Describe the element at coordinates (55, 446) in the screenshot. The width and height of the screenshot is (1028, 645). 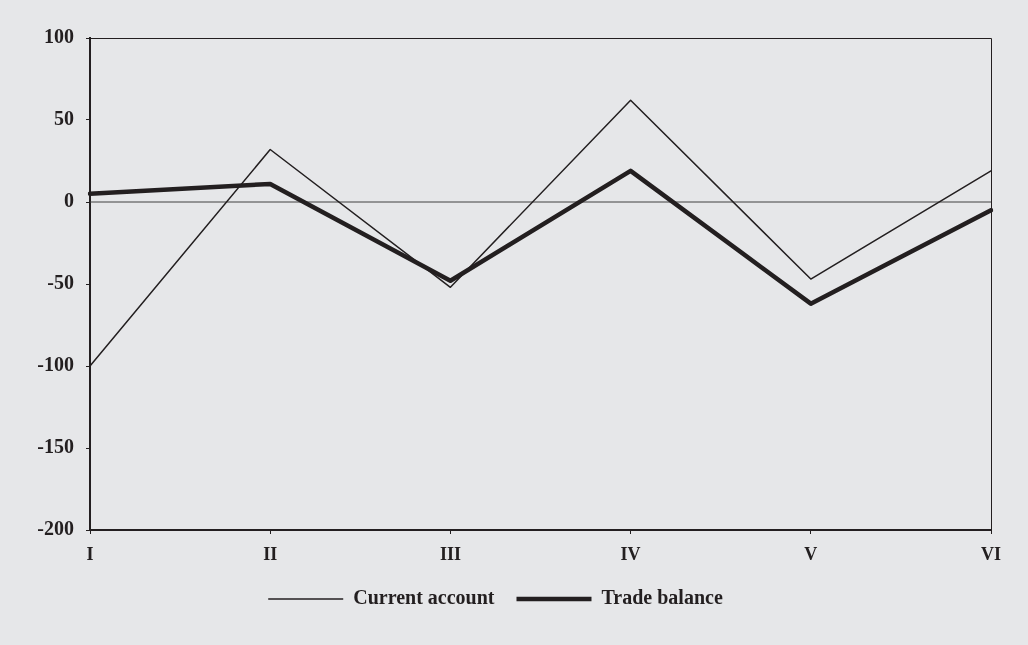
I see `y-tick-label: -150` at that location.